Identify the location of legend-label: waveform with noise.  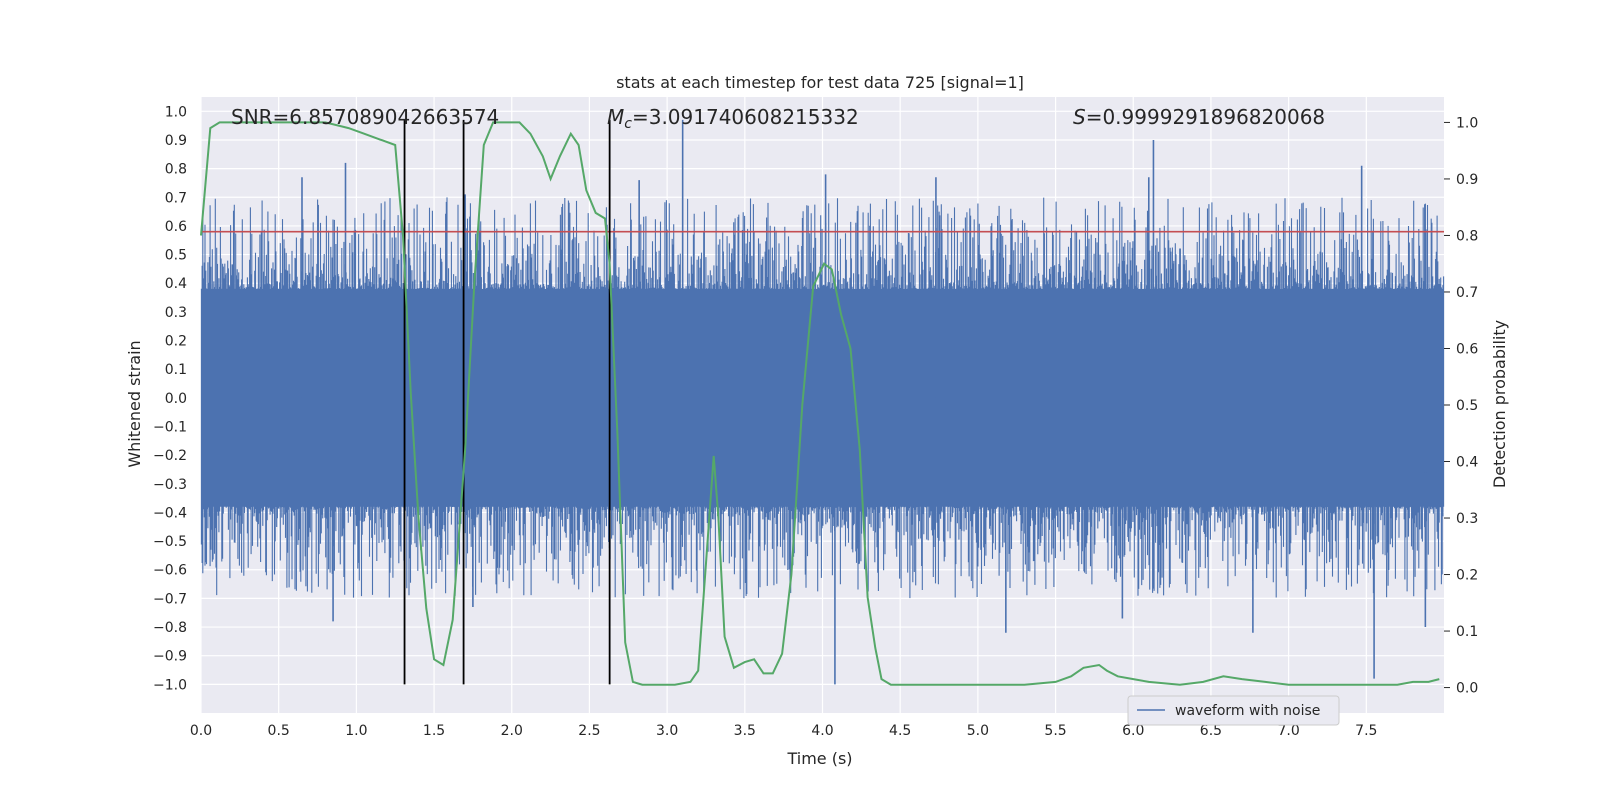
(1247, 711).